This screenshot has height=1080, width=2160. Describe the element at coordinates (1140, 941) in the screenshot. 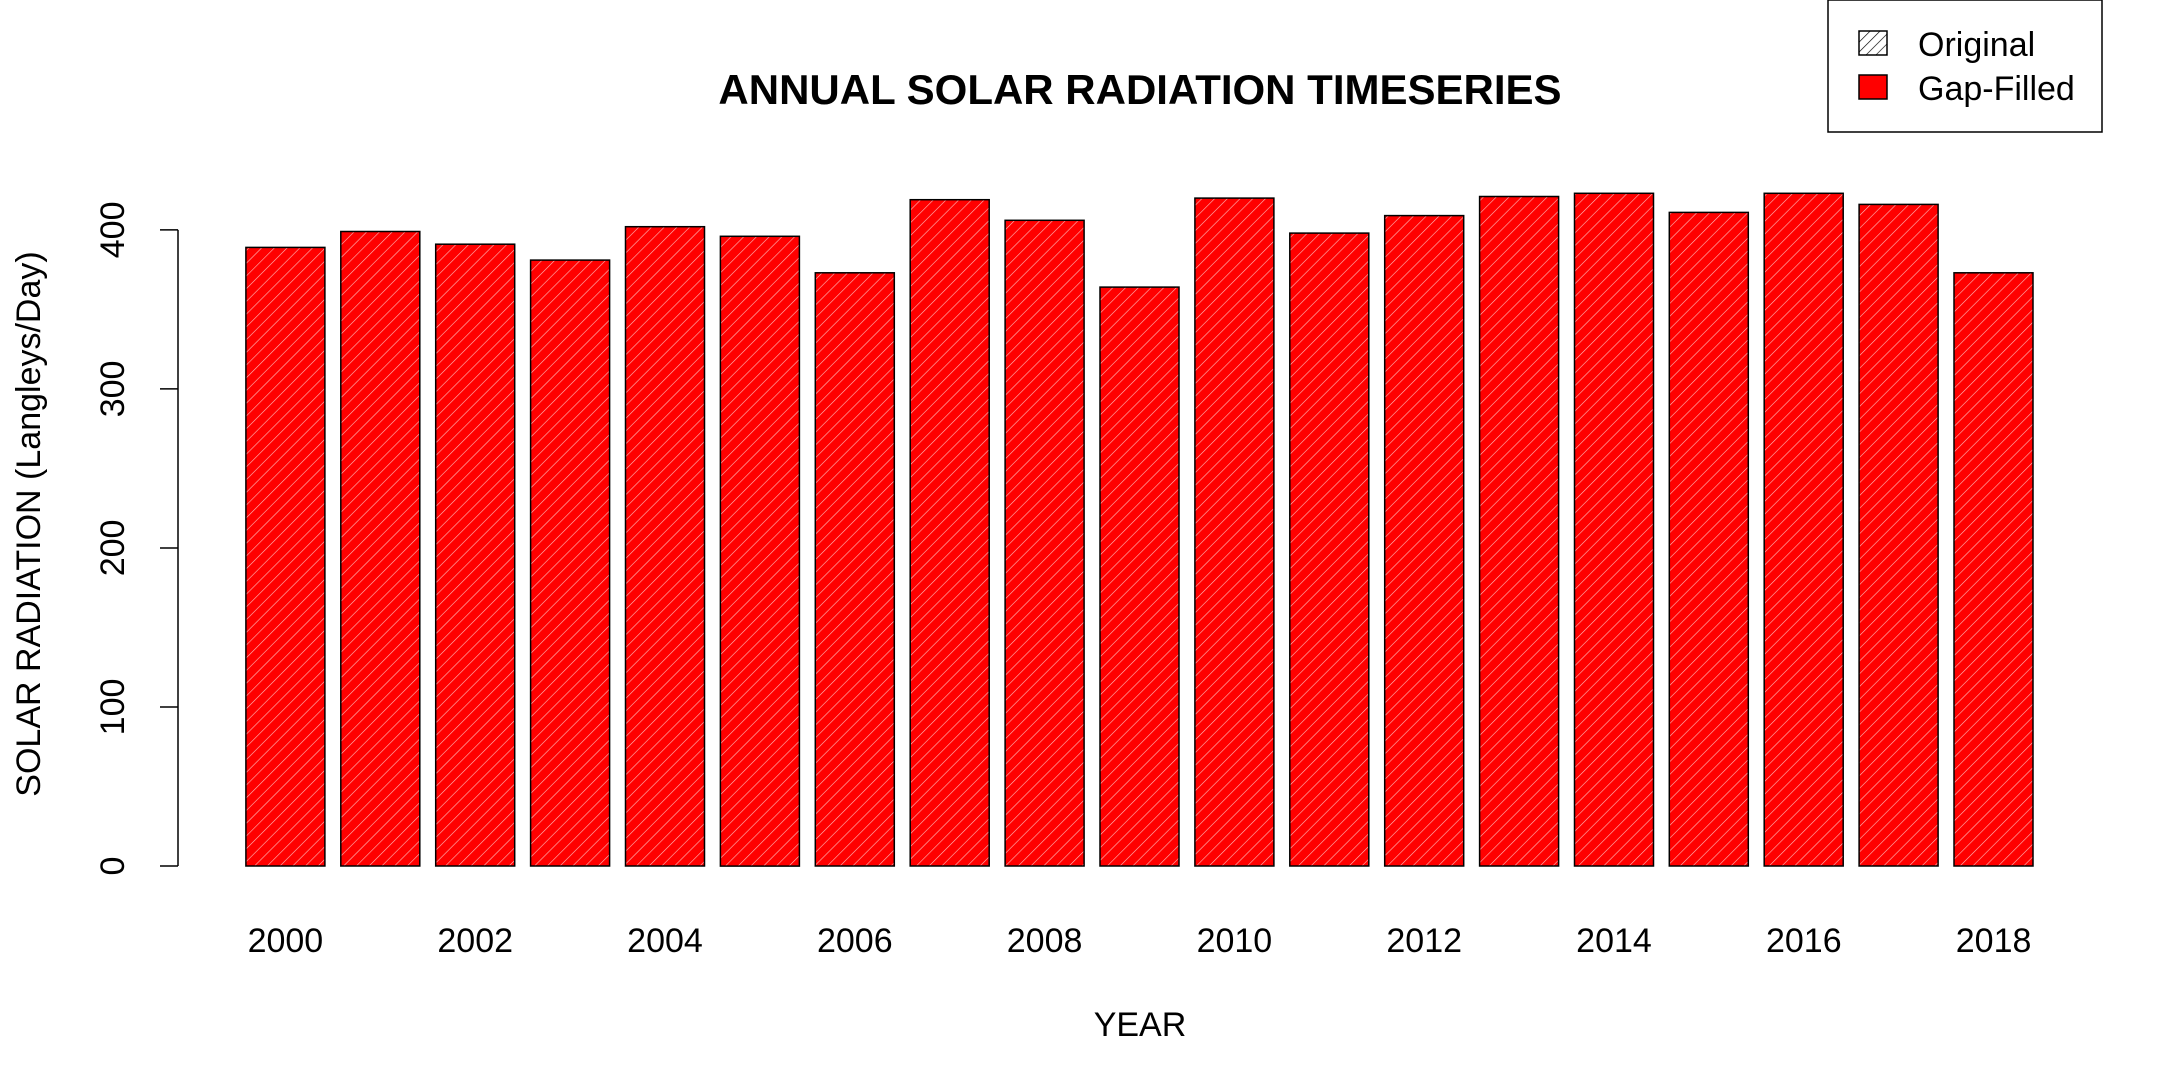

I see `x-axis: 2000 2002 2004 2006 2008 2010 2012 2014 2016 2018` at that location.